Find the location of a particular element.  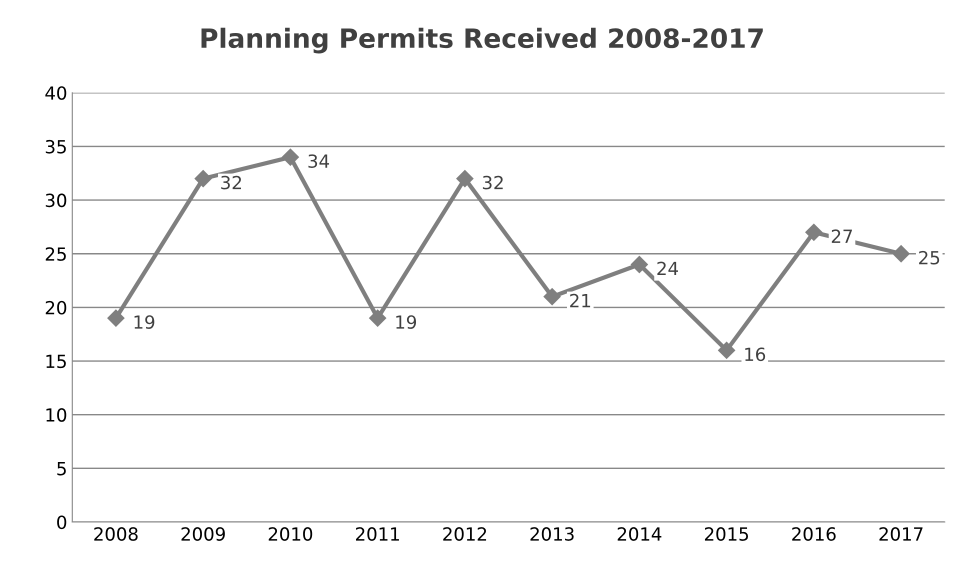

y-tick-label: 5 is located at coordinates (61, 469).